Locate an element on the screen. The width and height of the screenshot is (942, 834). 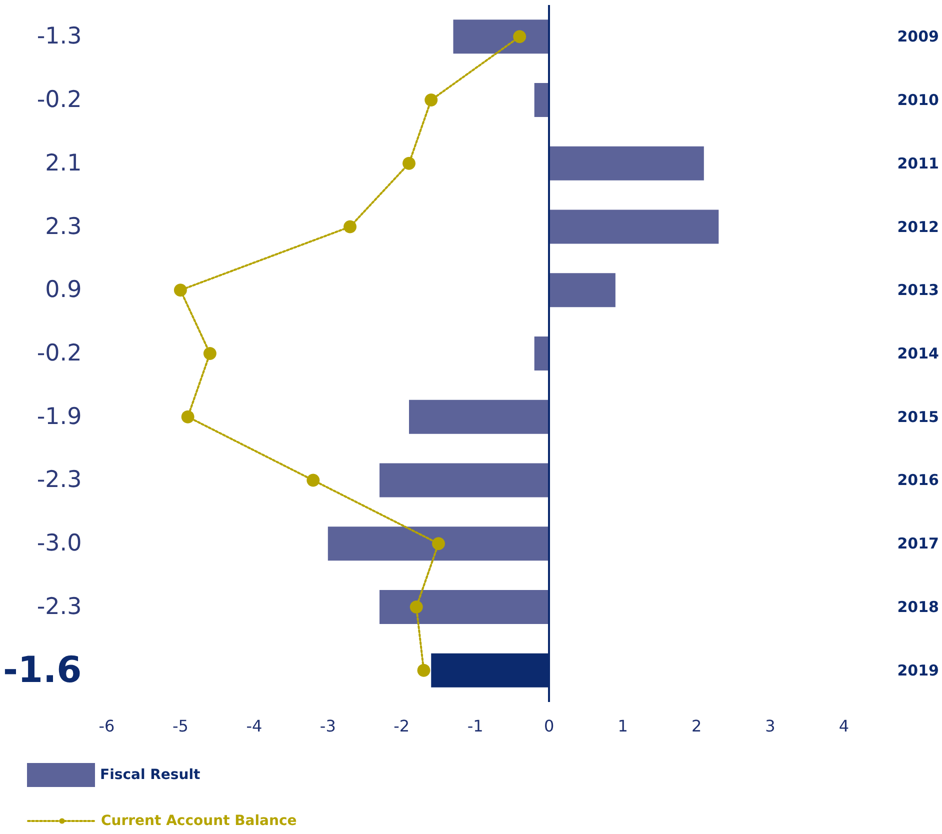
x-tick-label: -3 is located at coordinates (328, 726).